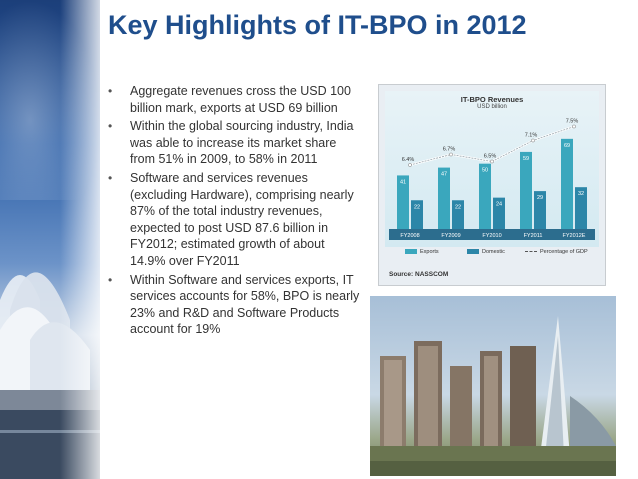 The image size is (638, 479). What do you see at coordinates (493, 252) in the screenshot?
I see `legend-label: Domestic` at bounding box center [493, 252].